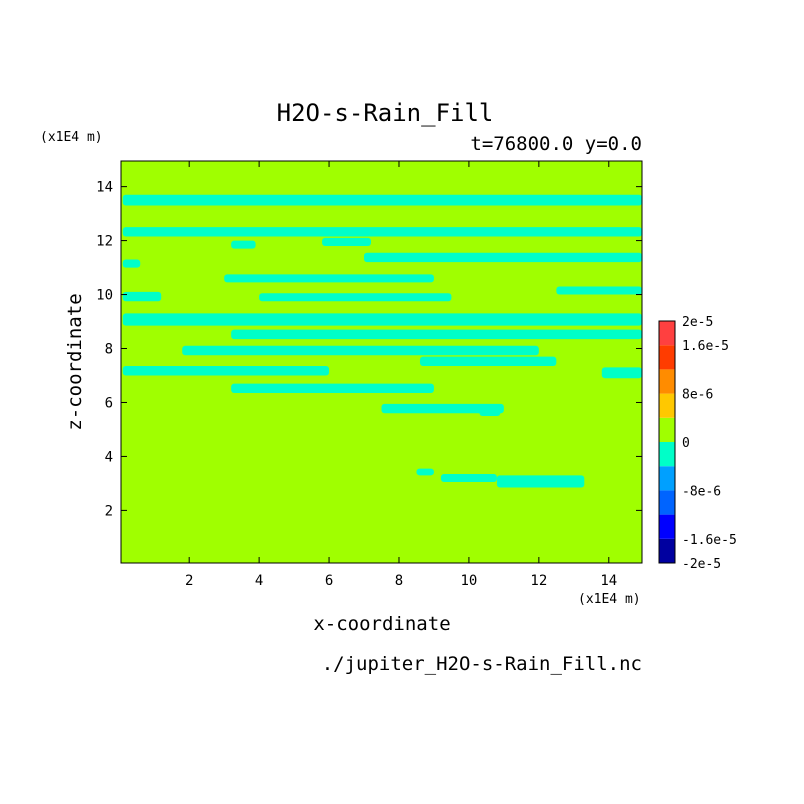 The height and width of the screenshot is (804, 804). Describe the element at coordinates (259, 581) in the screenshot. I see `x-tick-label: 4` at that location.